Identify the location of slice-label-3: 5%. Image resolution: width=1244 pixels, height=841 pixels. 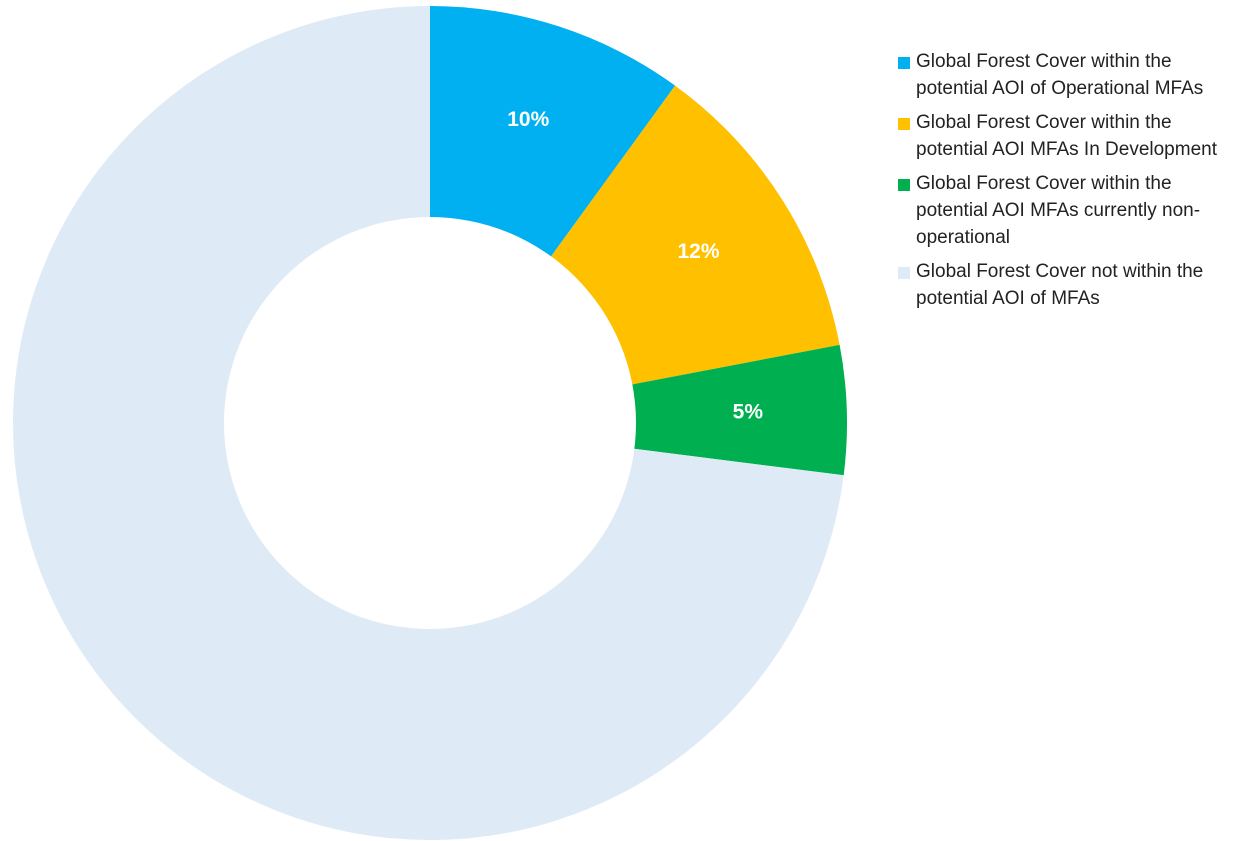
(748, 412).